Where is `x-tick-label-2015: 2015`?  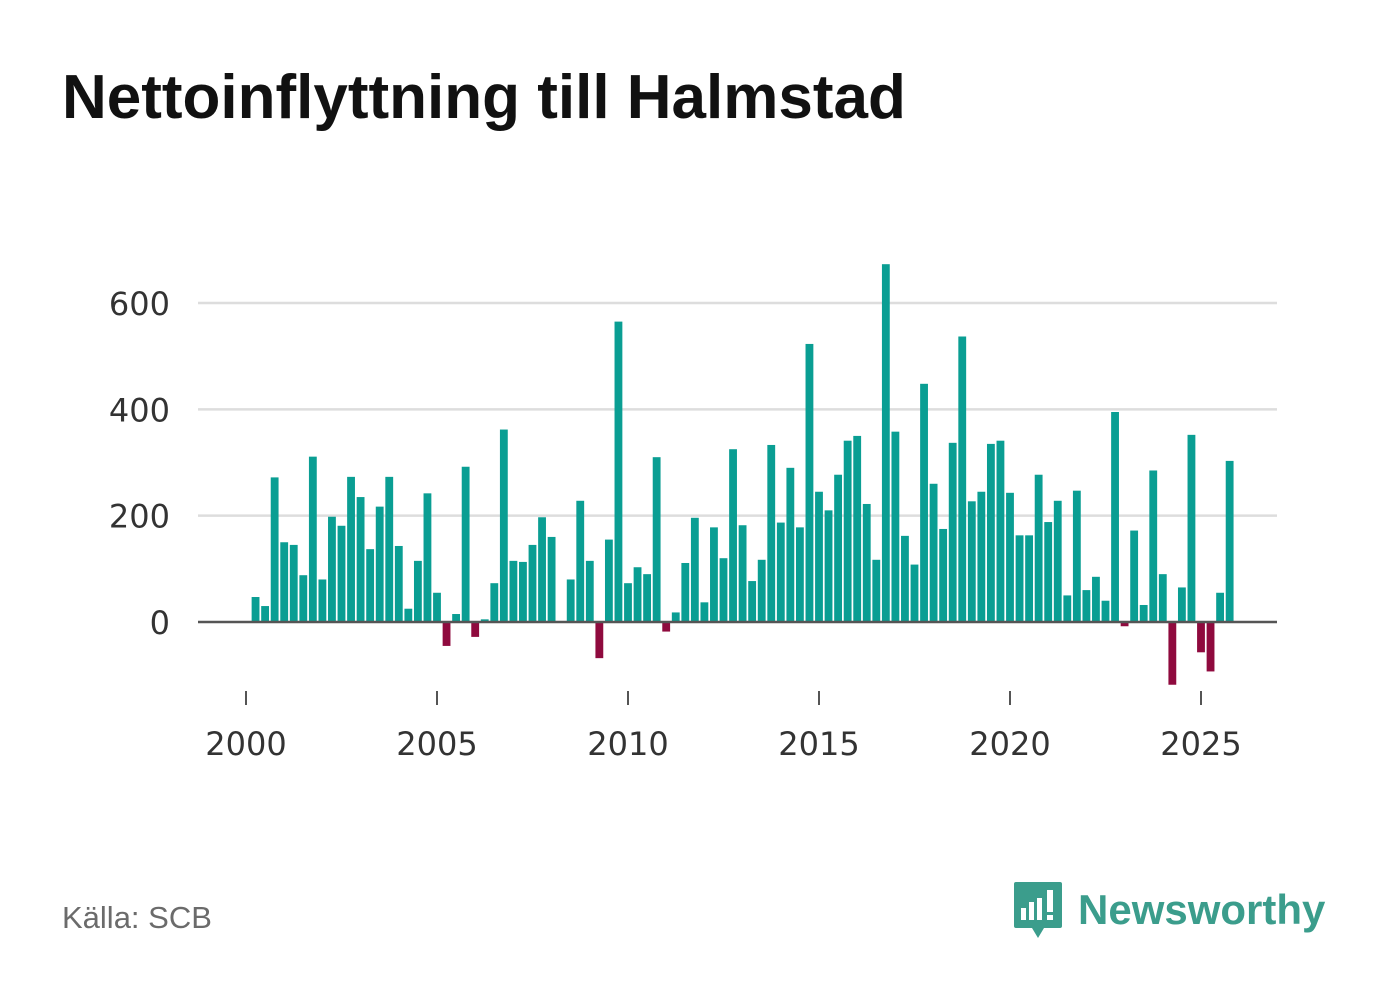 x-tick-label-2015: 2015 is located at coordinates (818, 744).